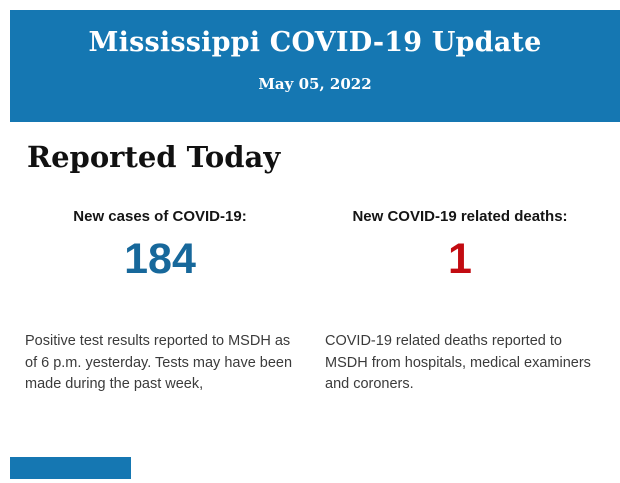  I want to click on footer-partial-blue-block, so click(70, 468).